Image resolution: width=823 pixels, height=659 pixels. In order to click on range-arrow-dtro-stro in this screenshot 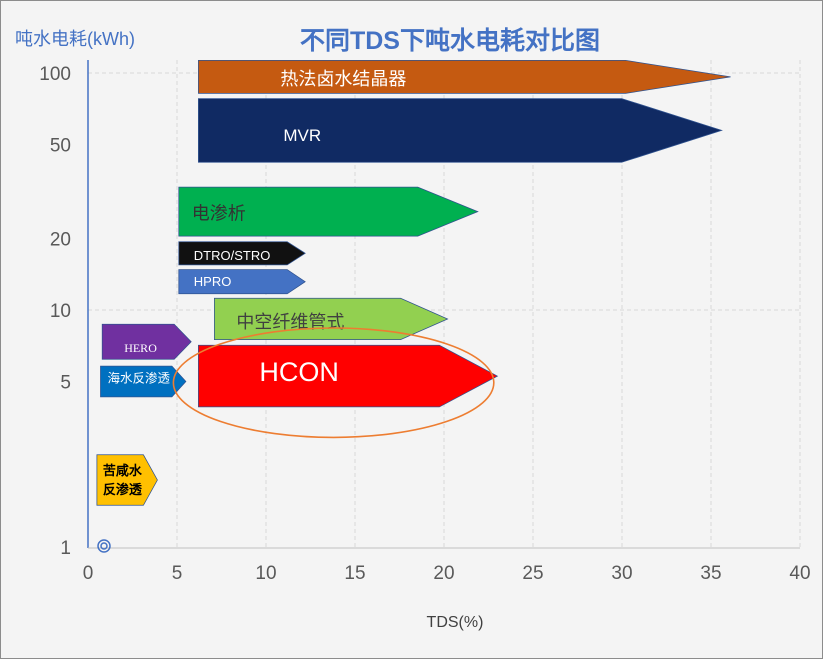, I will do `click(242, 253)`.